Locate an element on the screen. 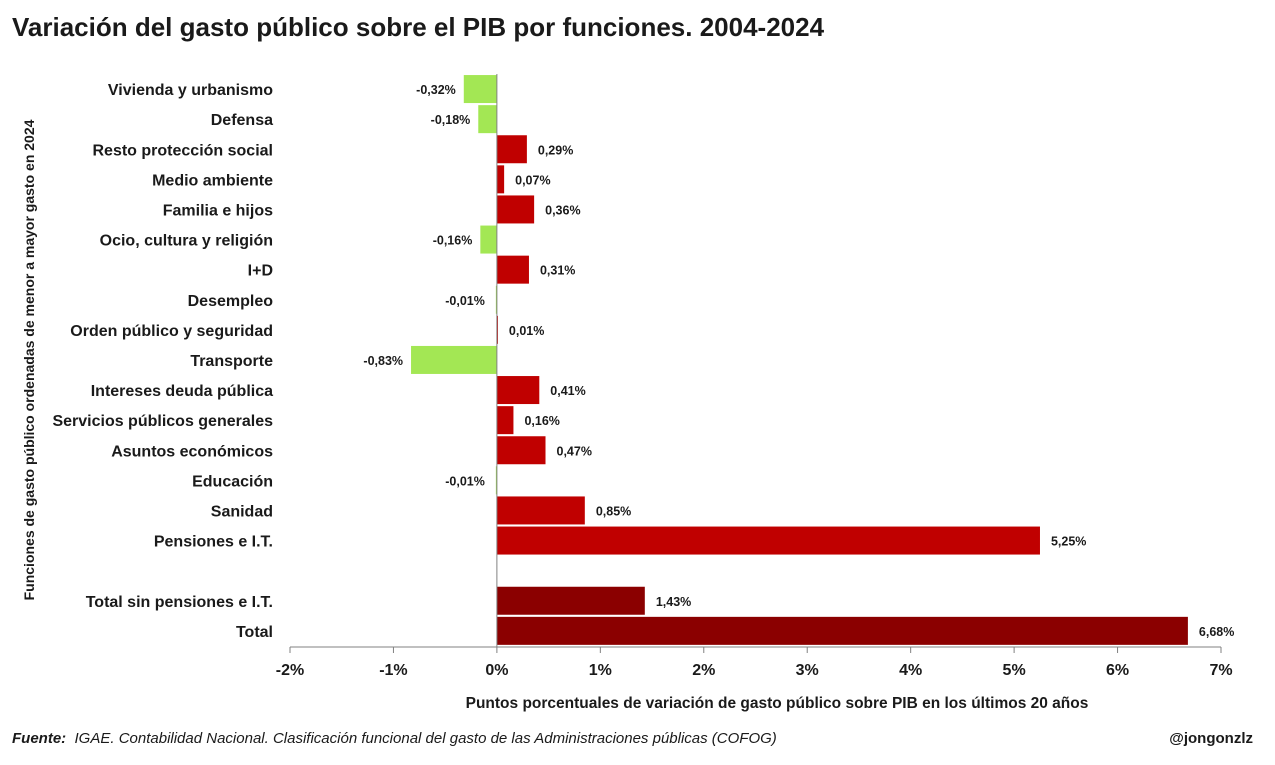 The image size is (1275, 765). category-label-familia-e-hijos: Familia e hijos is located at coordinates (218, 210).